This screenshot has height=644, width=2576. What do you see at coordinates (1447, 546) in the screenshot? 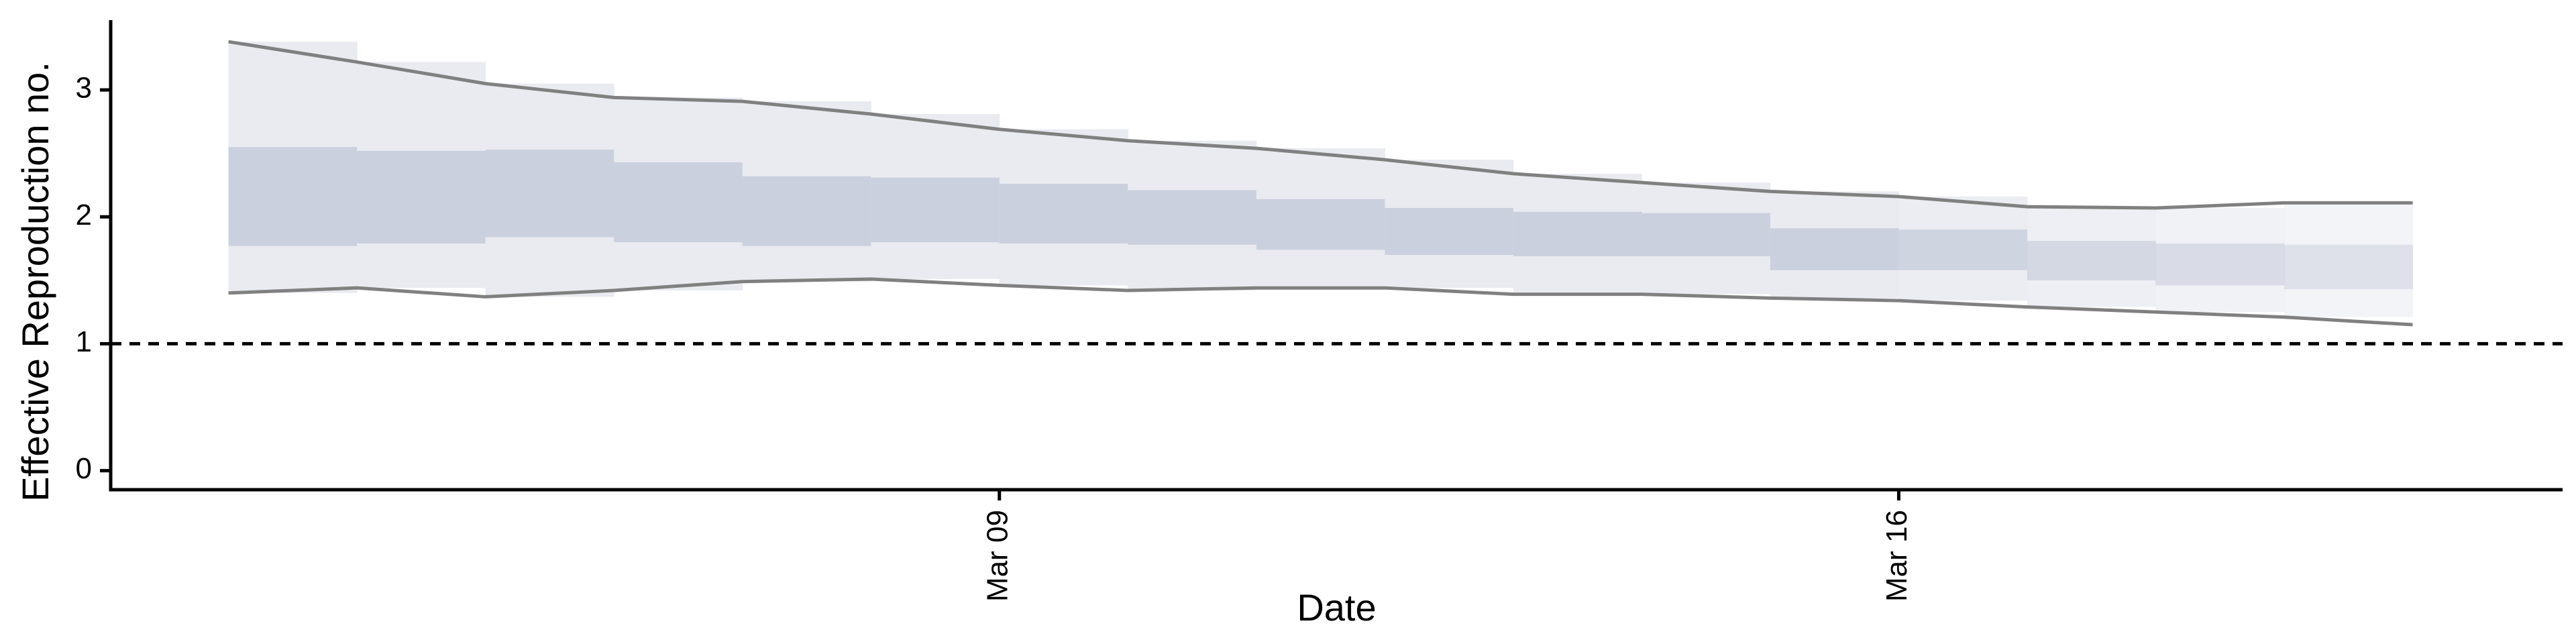
I see `x-ticks: Mar 09 Mar 16` at bounding box center [1447, 546].